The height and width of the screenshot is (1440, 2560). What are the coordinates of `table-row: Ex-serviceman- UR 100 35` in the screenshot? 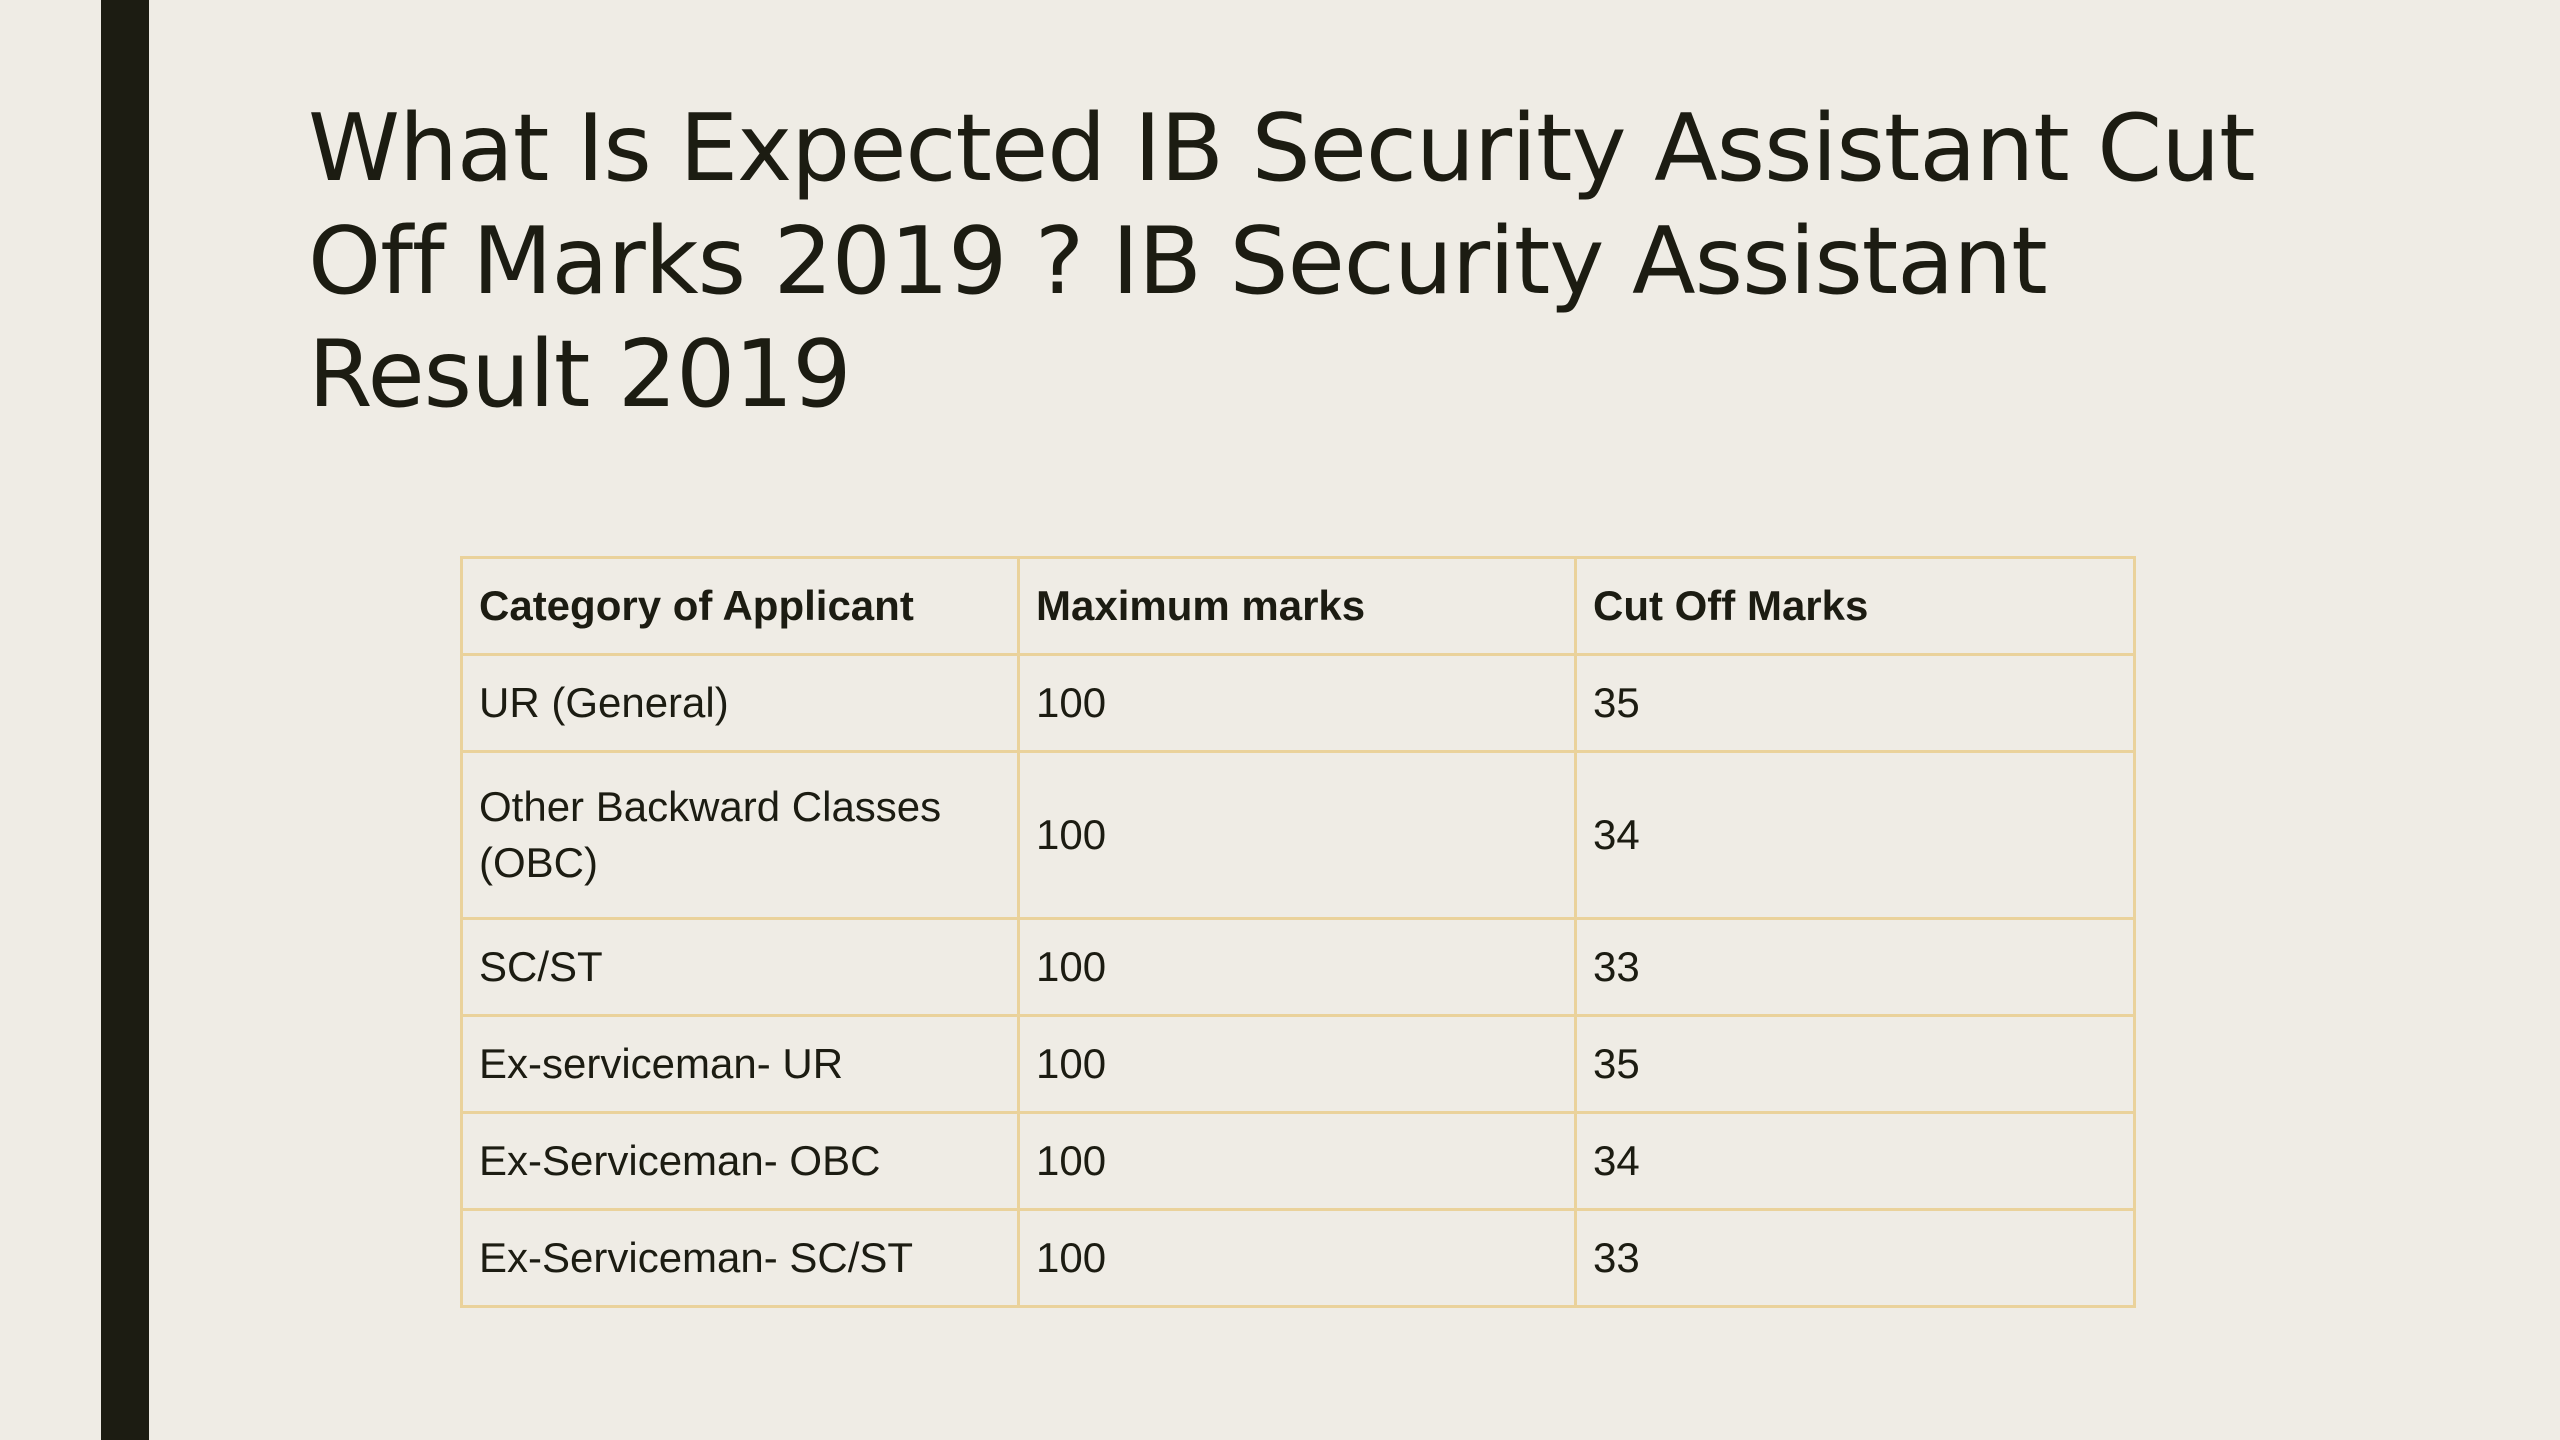 It's located at (1298, 1064).